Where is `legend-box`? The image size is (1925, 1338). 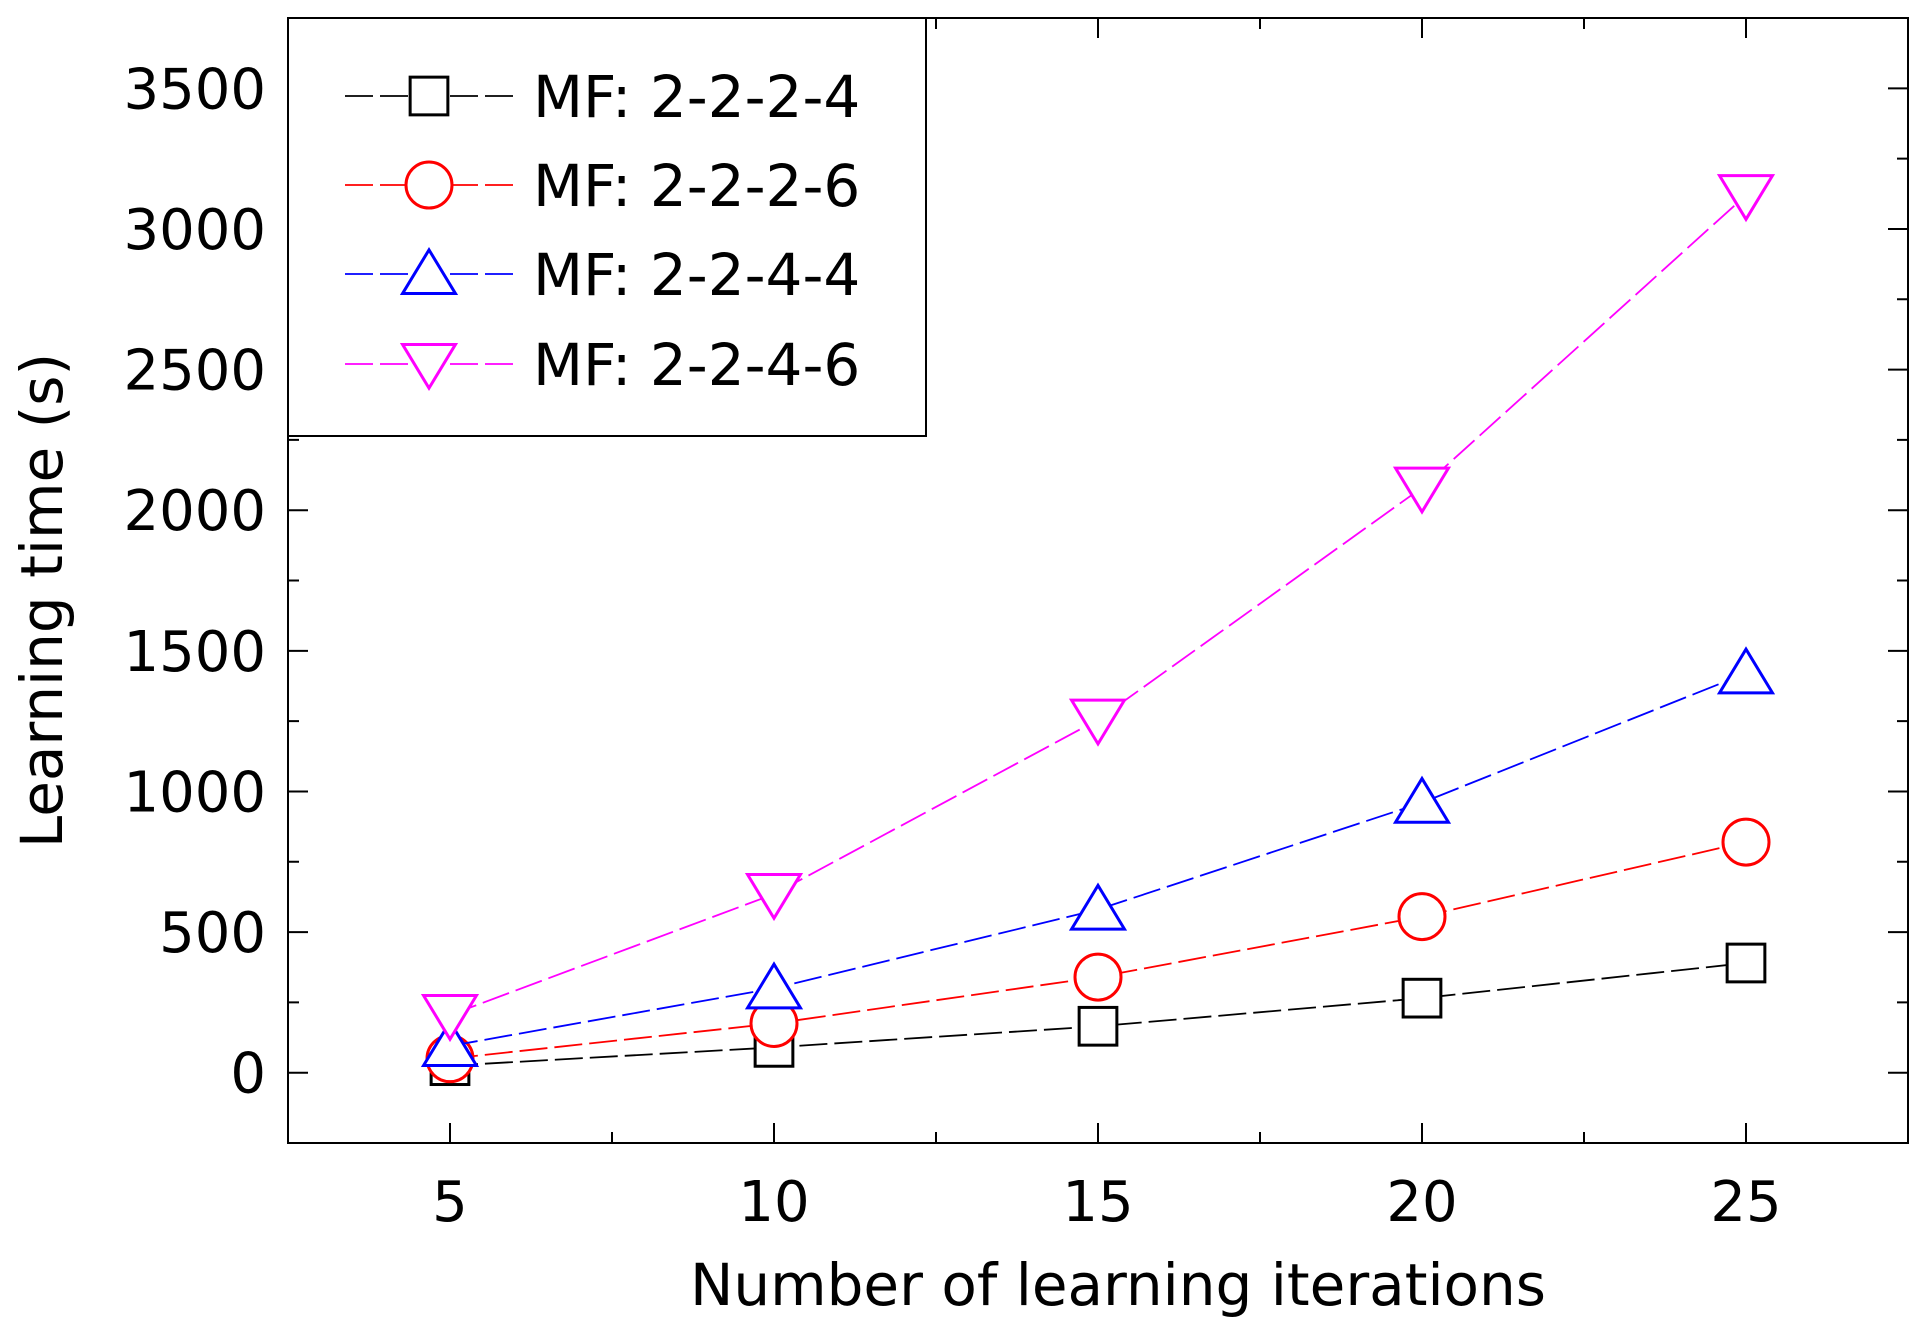 legend-box is located at coordinates (607, 227).